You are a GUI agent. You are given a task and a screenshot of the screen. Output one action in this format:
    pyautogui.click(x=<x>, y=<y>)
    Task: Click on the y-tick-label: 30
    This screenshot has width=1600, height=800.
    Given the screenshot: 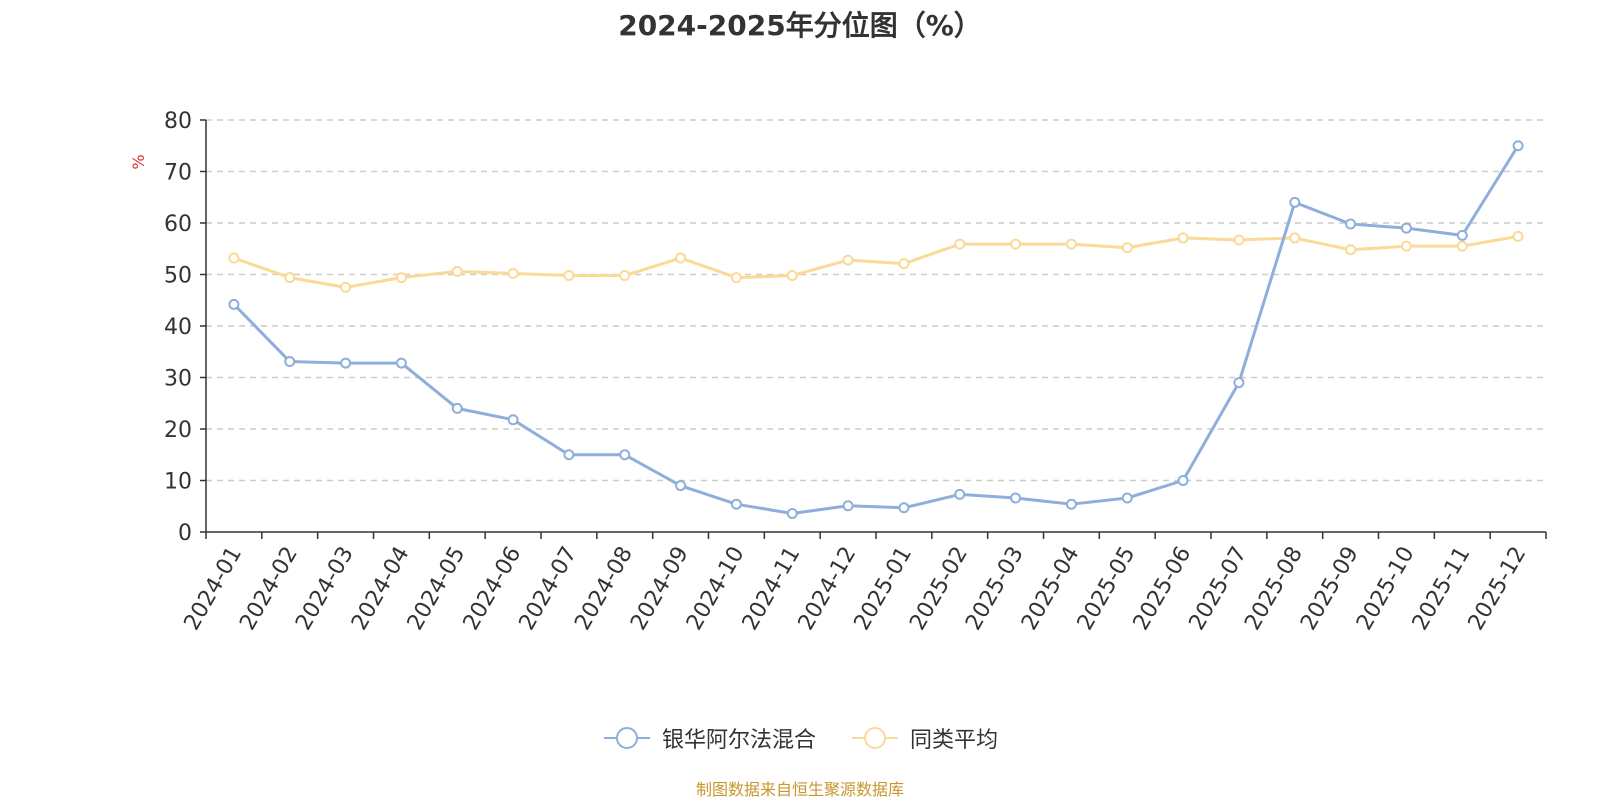 What is the action you would take?
    pyautogui.click(x=178, y=379)
    